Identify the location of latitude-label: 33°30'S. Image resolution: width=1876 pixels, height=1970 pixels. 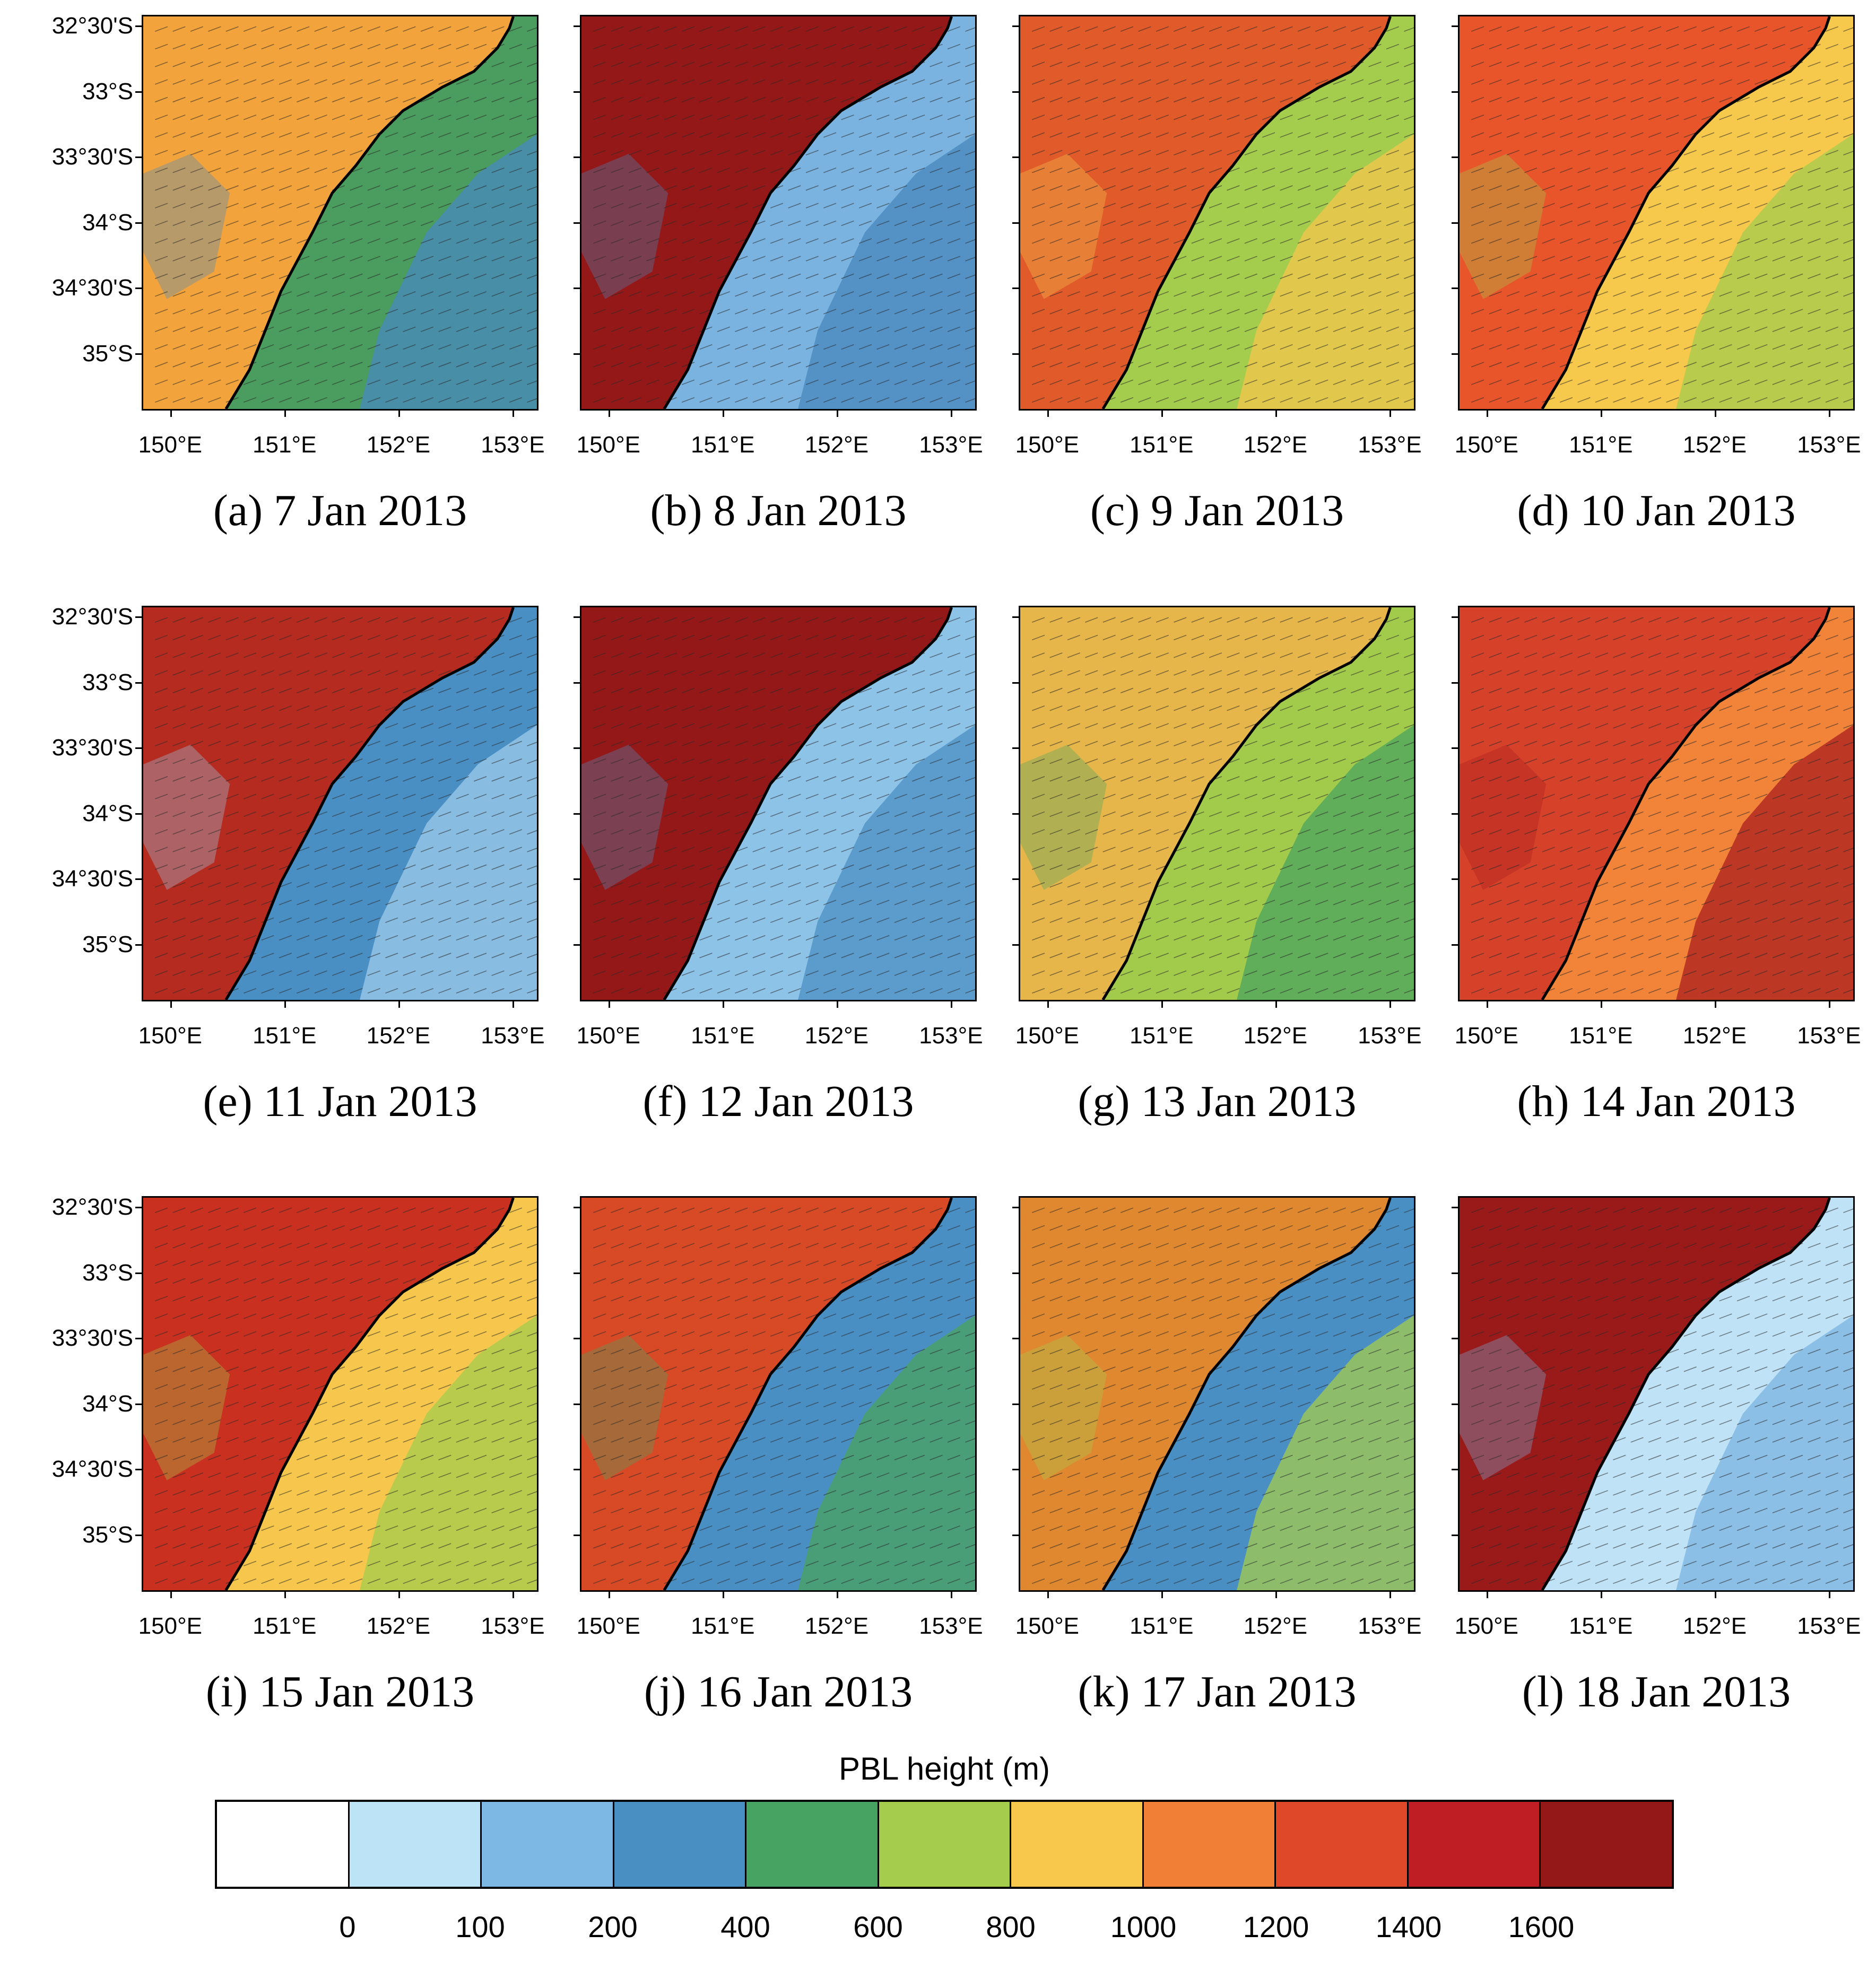
(92, 1339).